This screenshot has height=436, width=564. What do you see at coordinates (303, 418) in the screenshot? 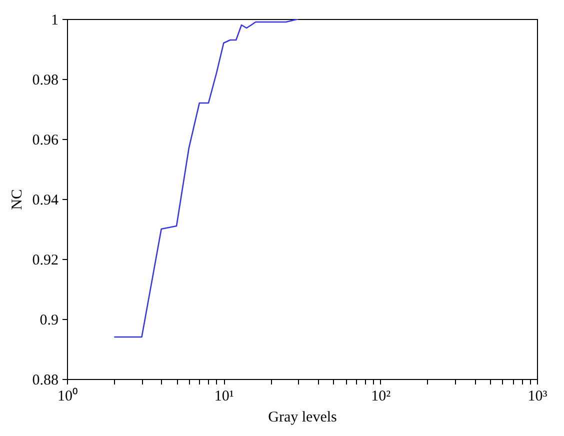
I see `x-axis-title: Gray levels` at bounding box center [303, 418].